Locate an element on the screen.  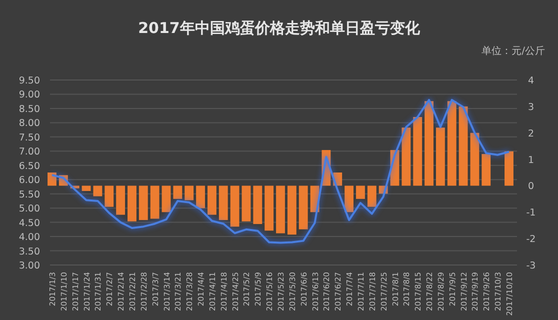
y-tick-label: 4.50 is located at coordinates (29, 223).